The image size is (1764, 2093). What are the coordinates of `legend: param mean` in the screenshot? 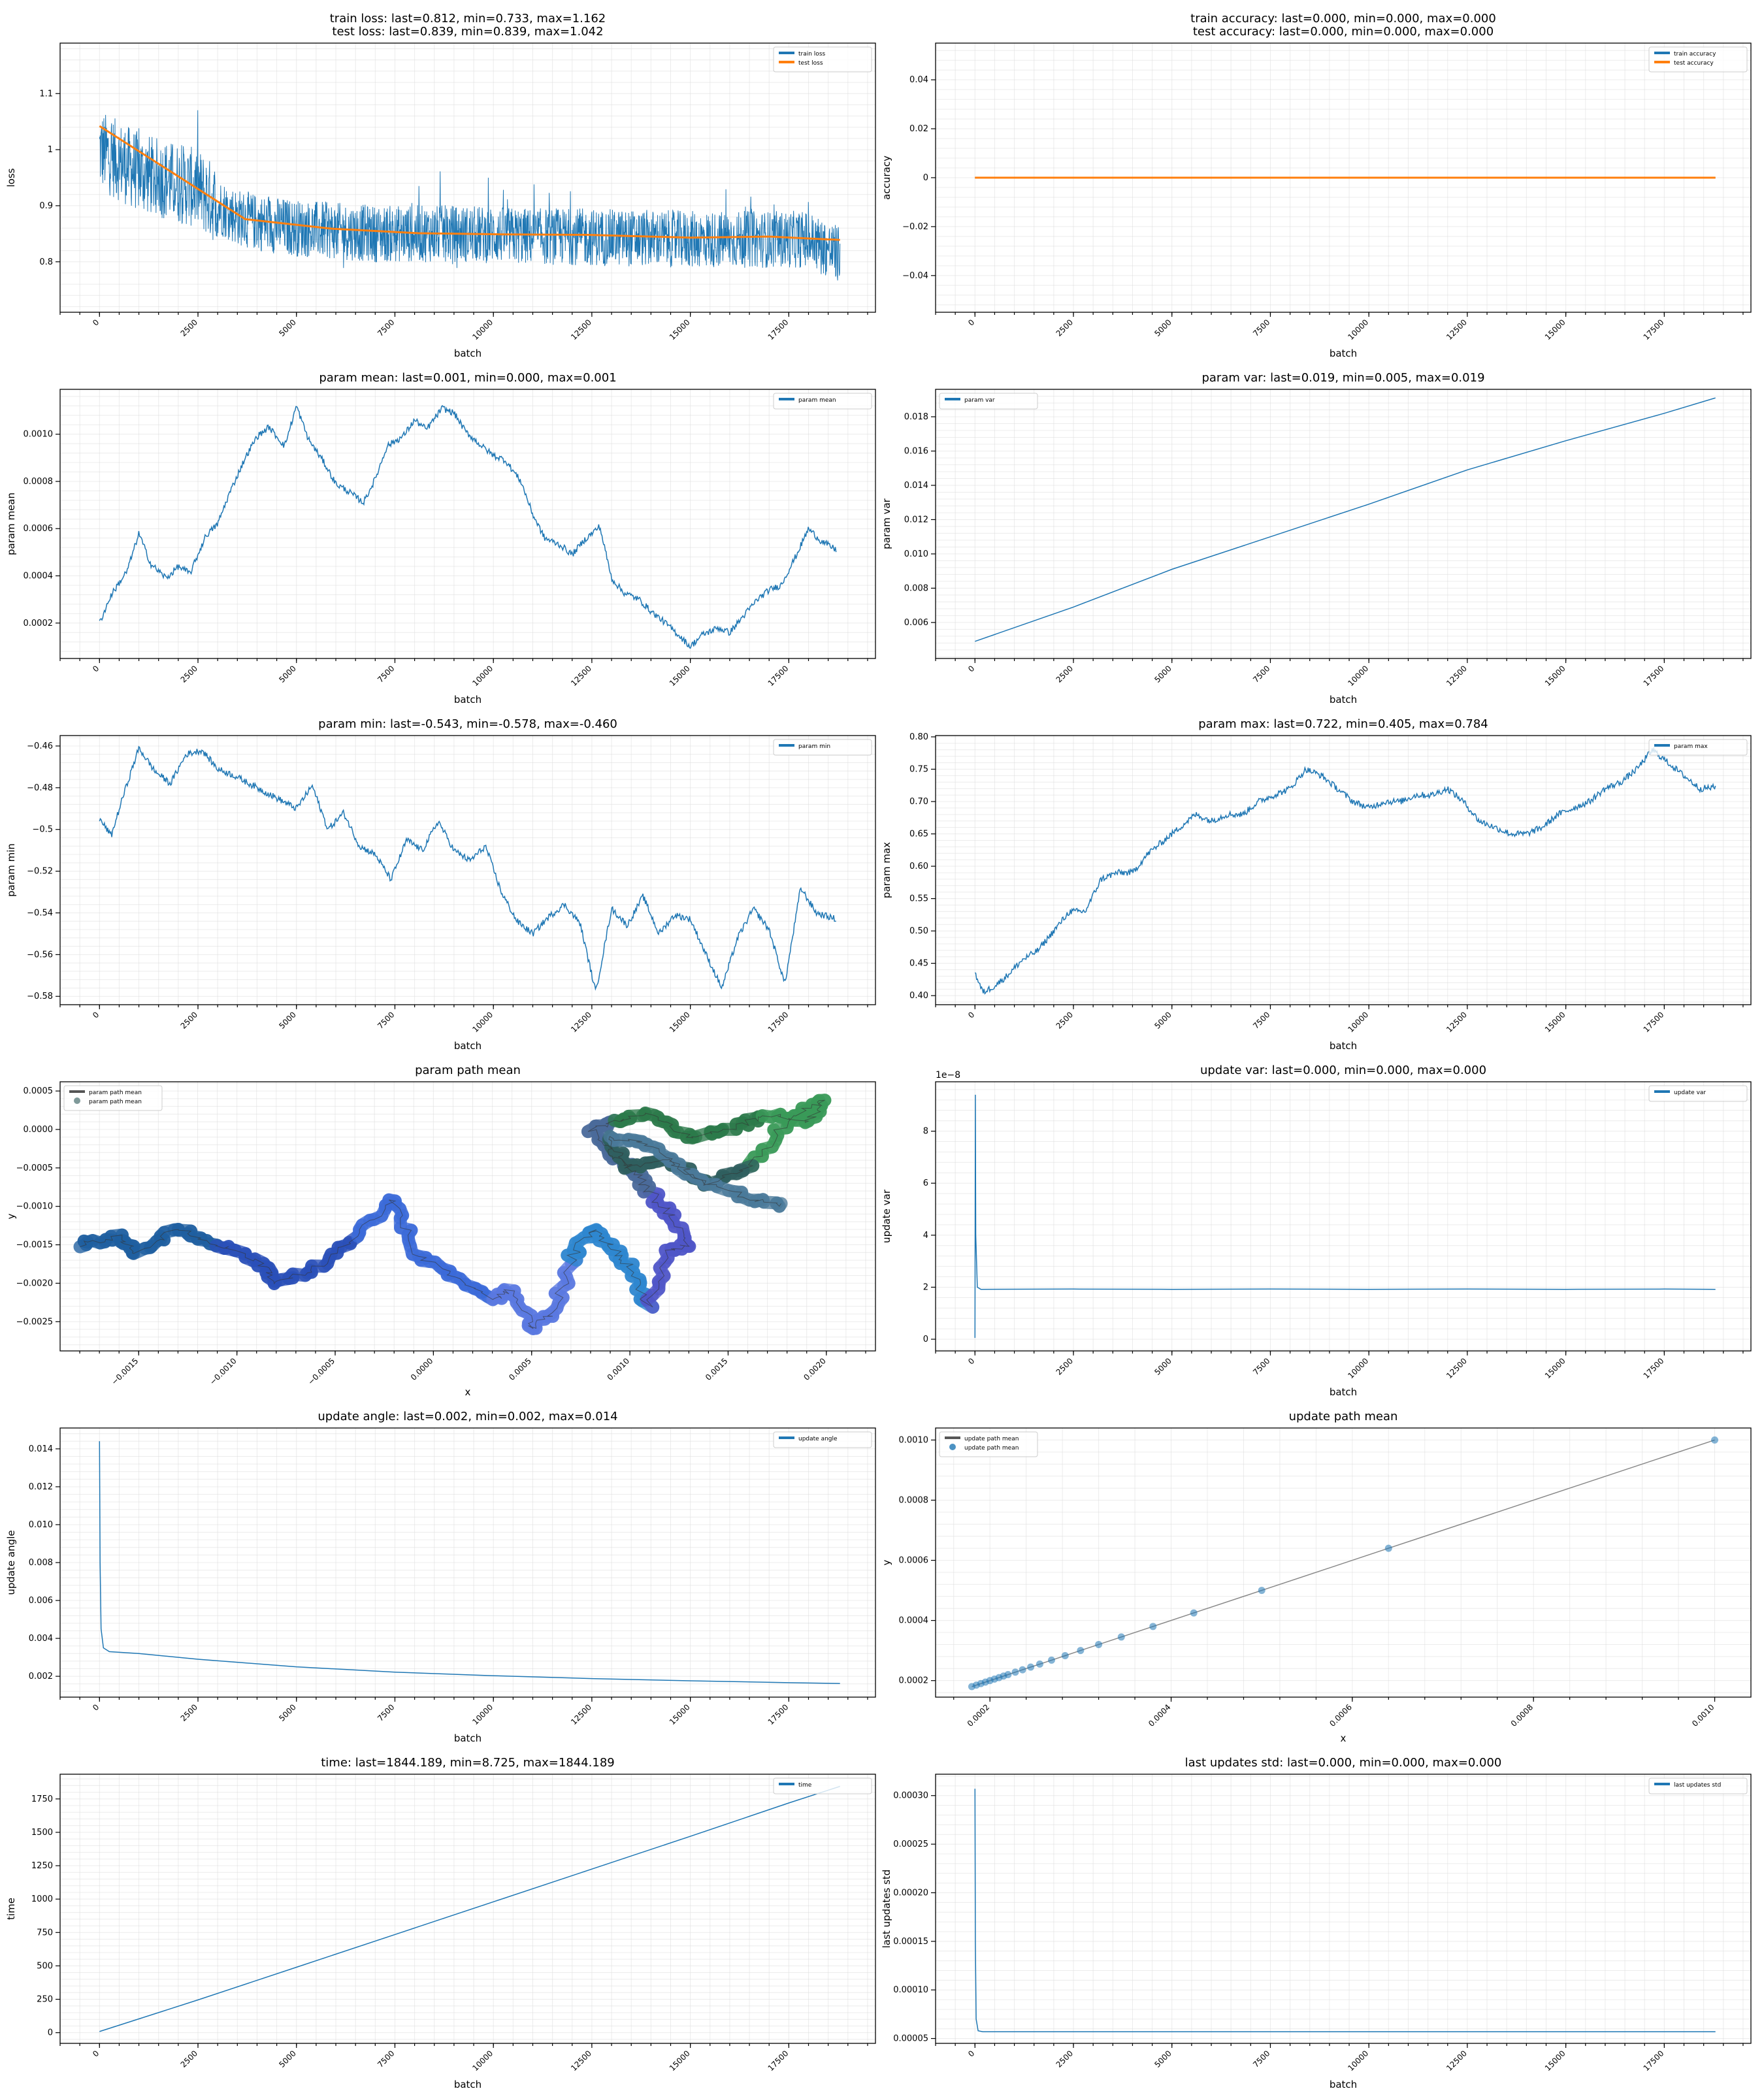 It's located at (823, 401).